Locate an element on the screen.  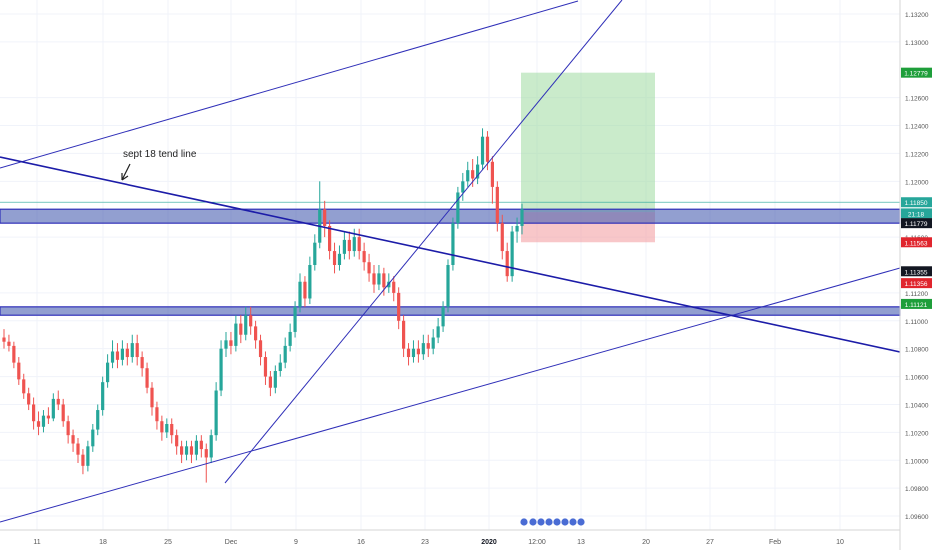
price-tag-label: 1.11850 is located at coordinates (915, 203).